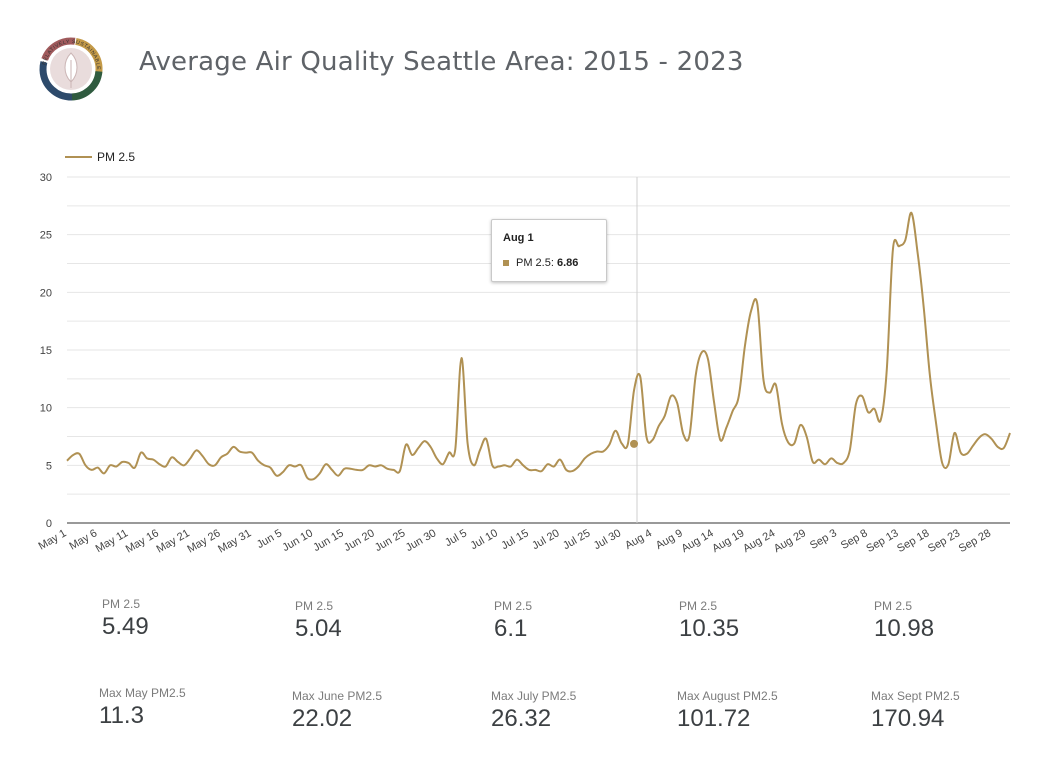  I want to click on tooltip-value: 6.86, so click(567, 263).